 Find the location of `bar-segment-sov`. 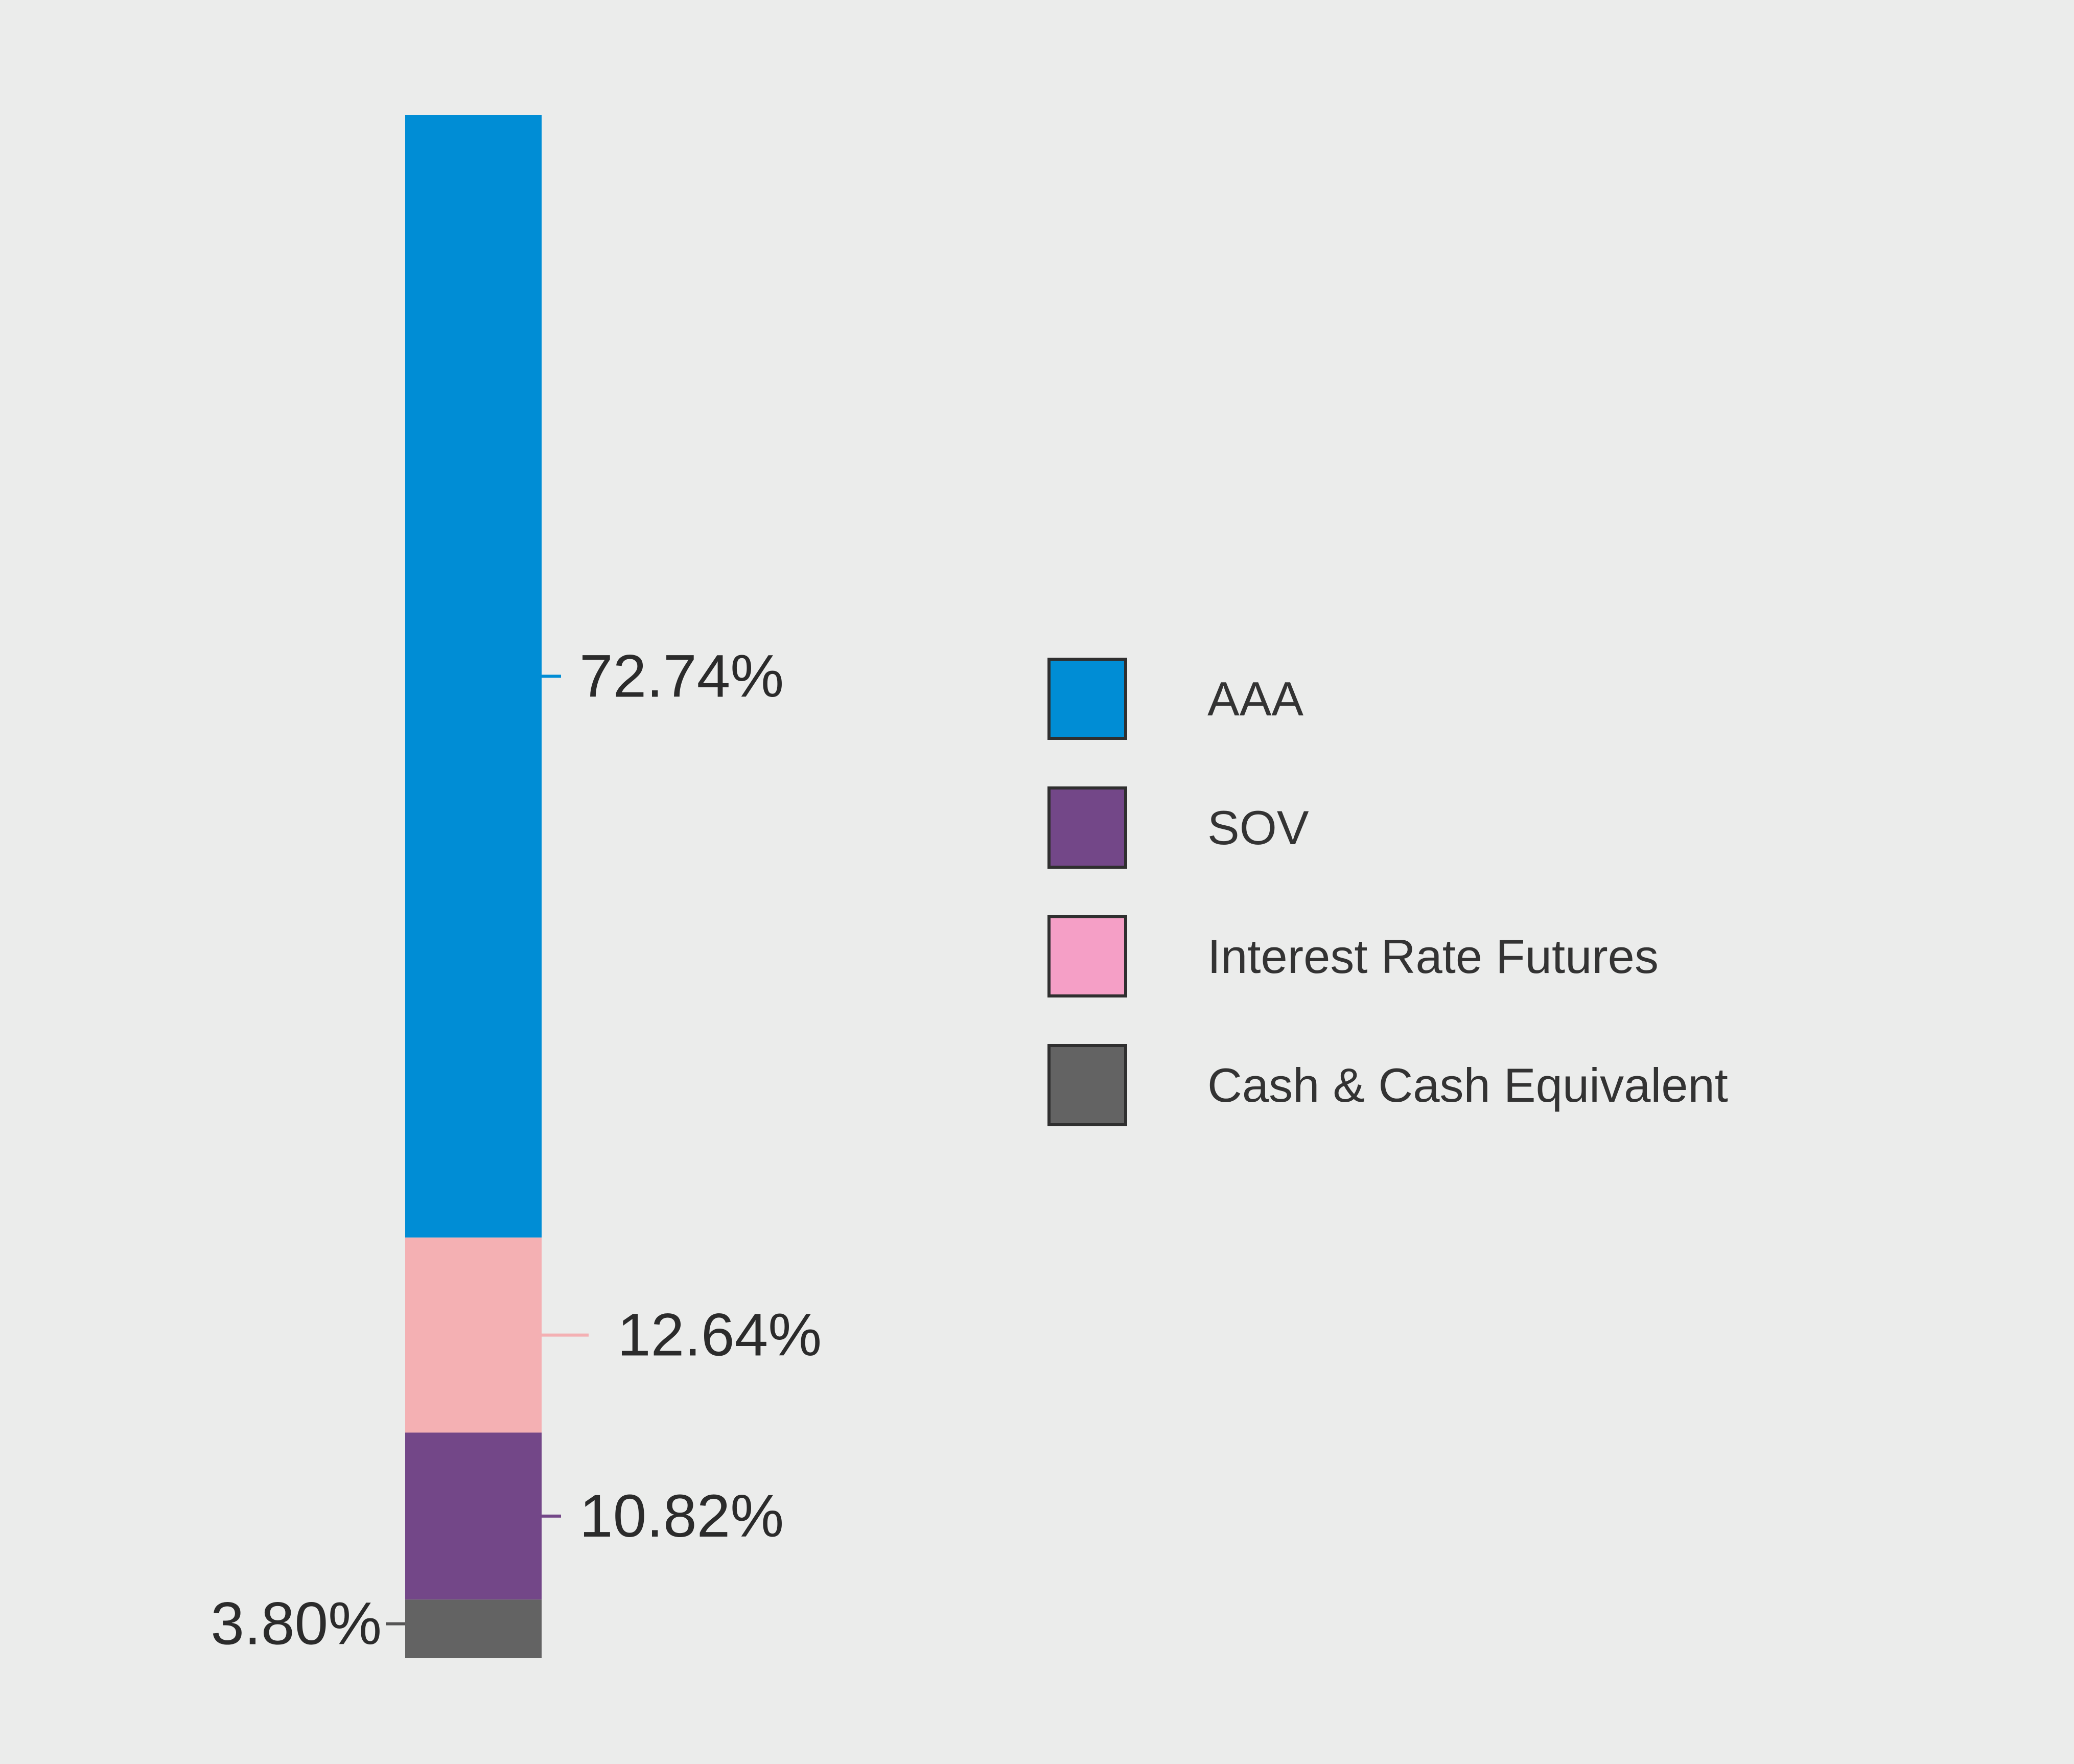

bar-segment-sov is located at coordinates (473, 1516).